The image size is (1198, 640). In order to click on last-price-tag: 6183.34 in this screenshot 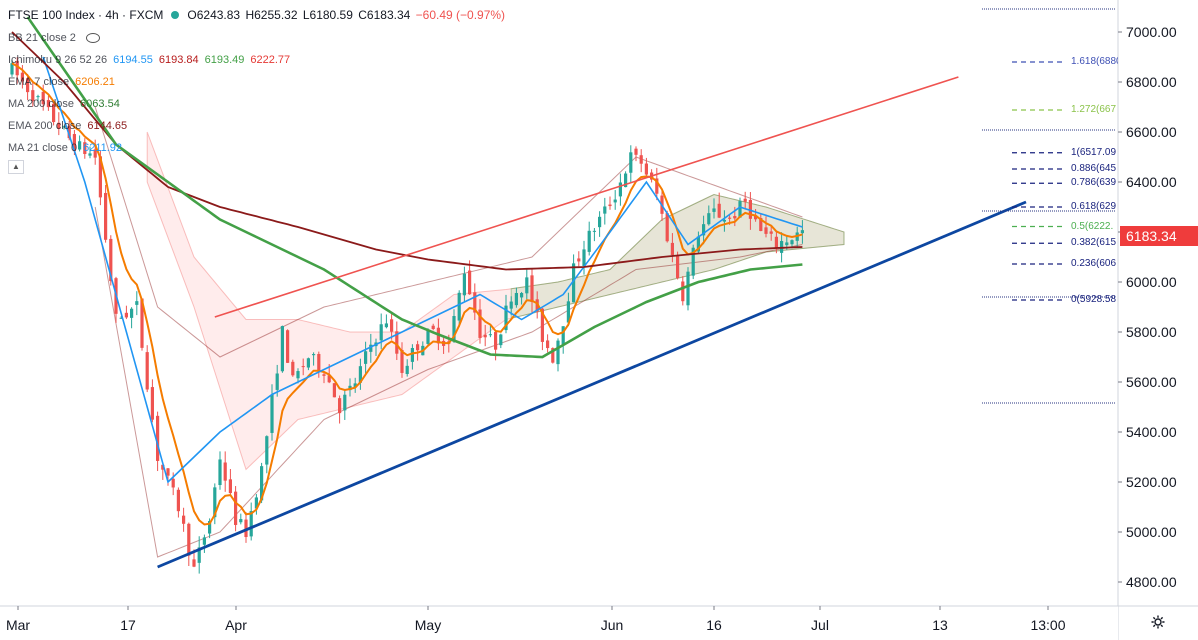, I will do `click(1159, 236)`.